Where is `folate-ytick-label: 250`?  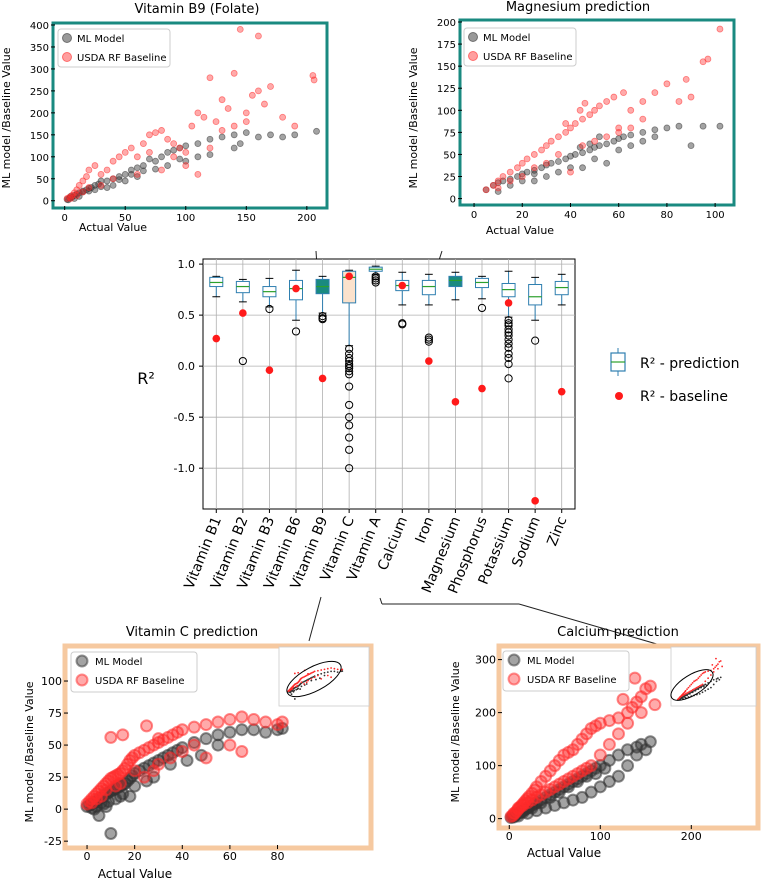
folate-ytick-label: 250 is located at coordinates (39, 92).